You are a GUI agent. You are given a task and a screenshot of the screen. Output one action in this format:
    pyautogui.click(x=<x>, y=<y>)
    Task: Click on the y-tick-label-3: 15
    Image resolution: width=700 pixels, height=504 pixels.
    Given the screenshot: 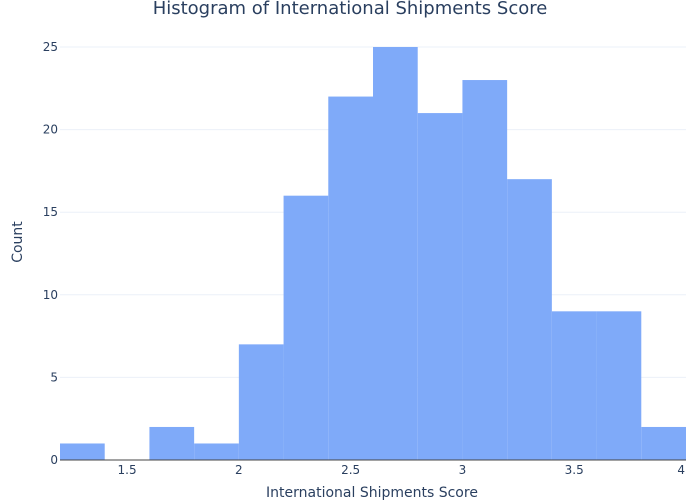 What is the action you would take?
    pyautogui.click(x=50, y=212)
    